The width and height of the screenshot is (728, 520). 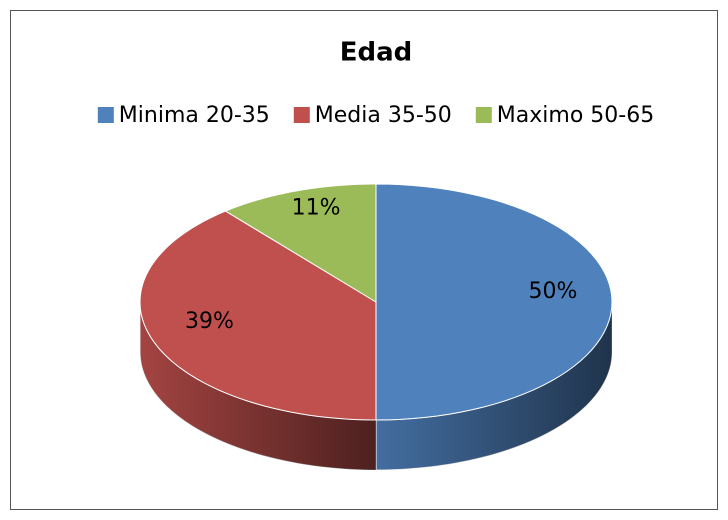 I want to click on data-label: 50%, so click(x=553, y=291).